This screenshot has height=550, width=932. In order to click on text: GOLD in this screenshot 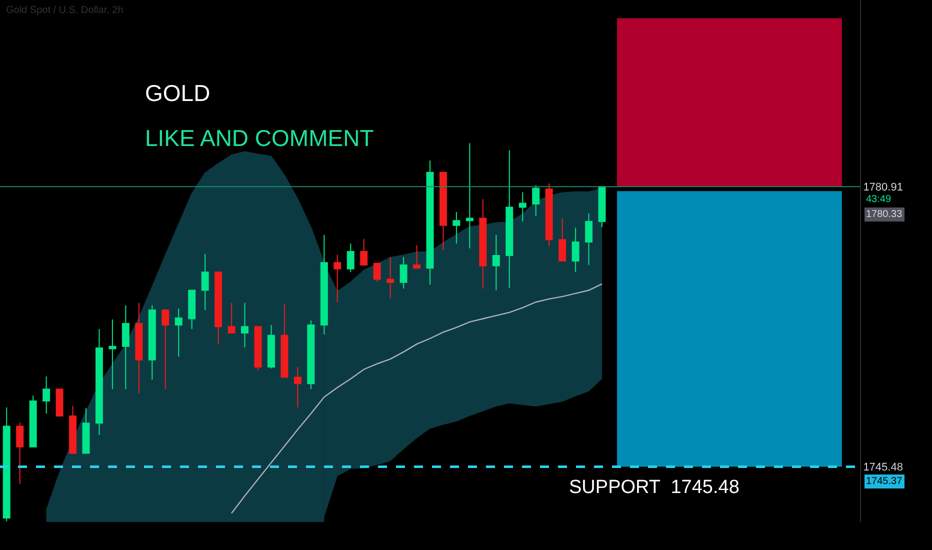, I will do `click(177, 93)`.